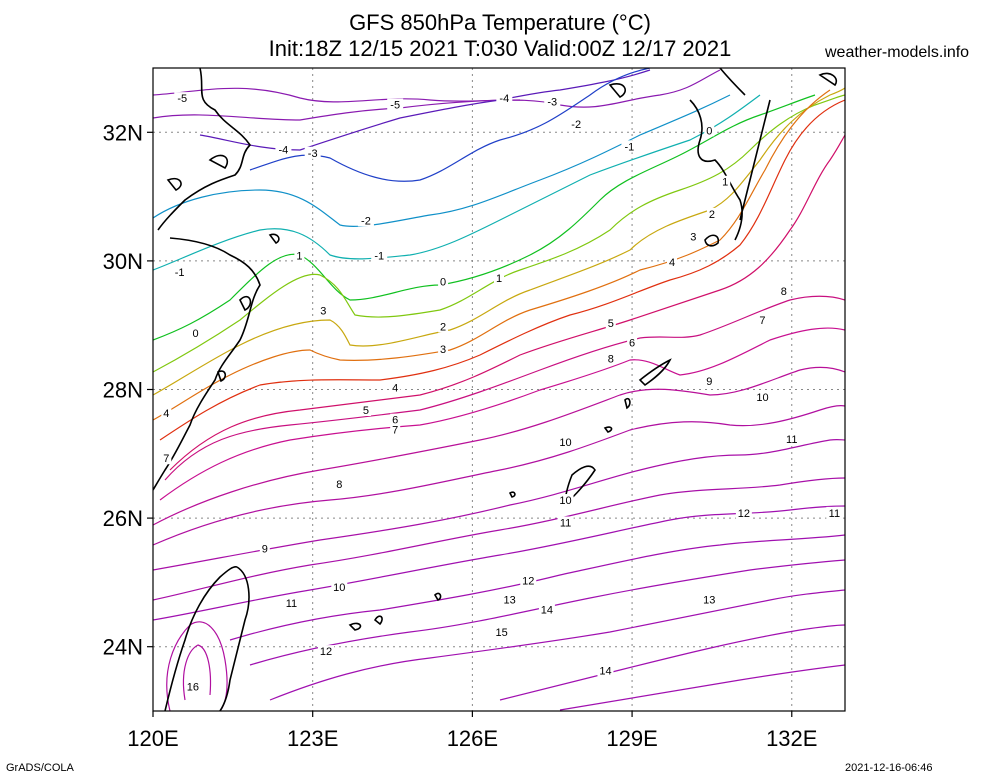 Image resolution: width=1000 pixels, height=779 pixels. What do you see at coordinates (744, 514) in the screenshot?
I see `contour-label: 12` at bounding box center [744, 514].